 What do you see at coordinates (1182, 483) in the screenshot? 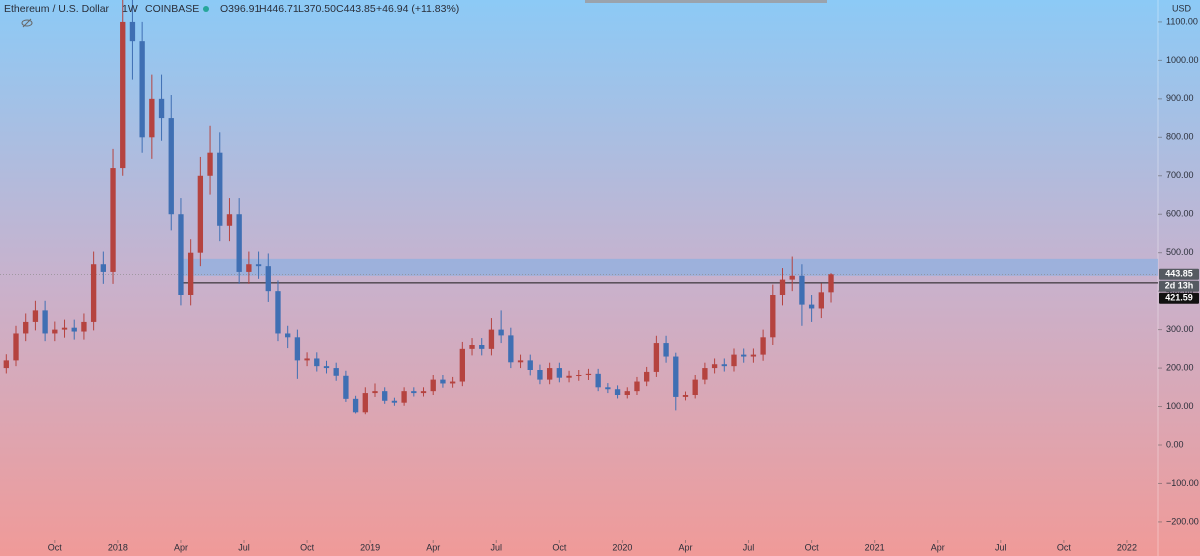
I see `y-tick-label: −100.00` at bounding box center [1182, 483].